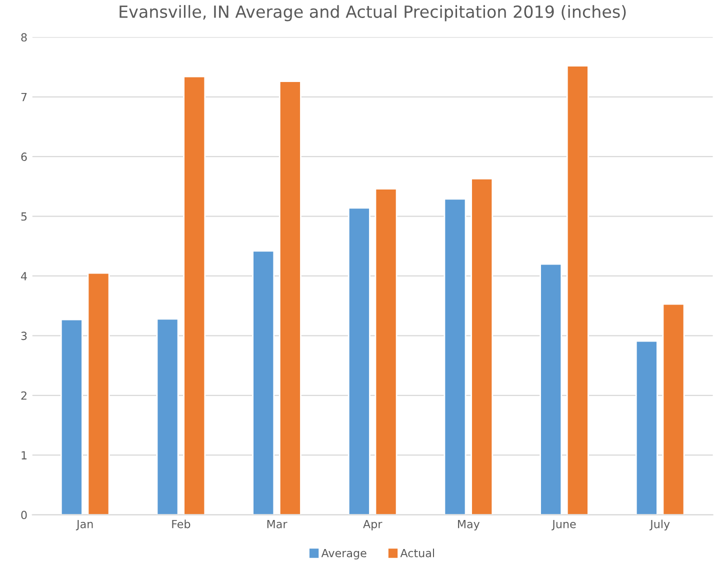 The image size is (720, 572). Describe the element at coordinates (372, 525) in the screenshot. I see `x-tick-label: Apr` at that location.